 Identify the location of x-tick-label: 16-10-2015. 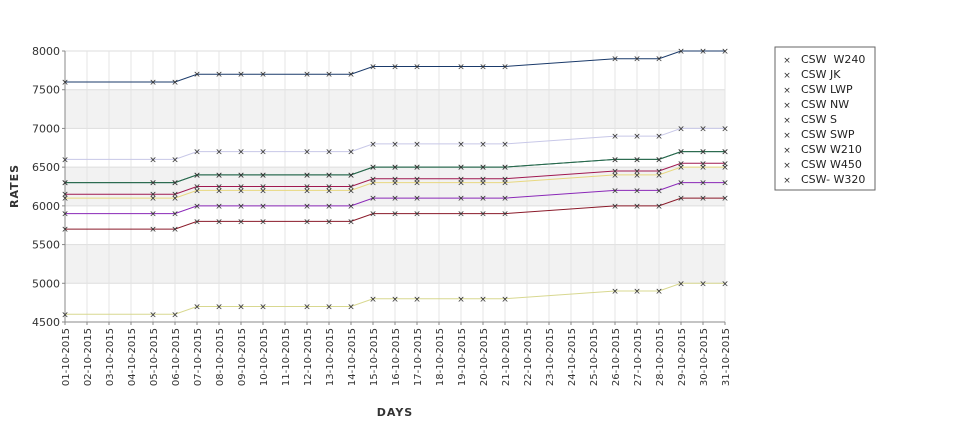
(396, 357).